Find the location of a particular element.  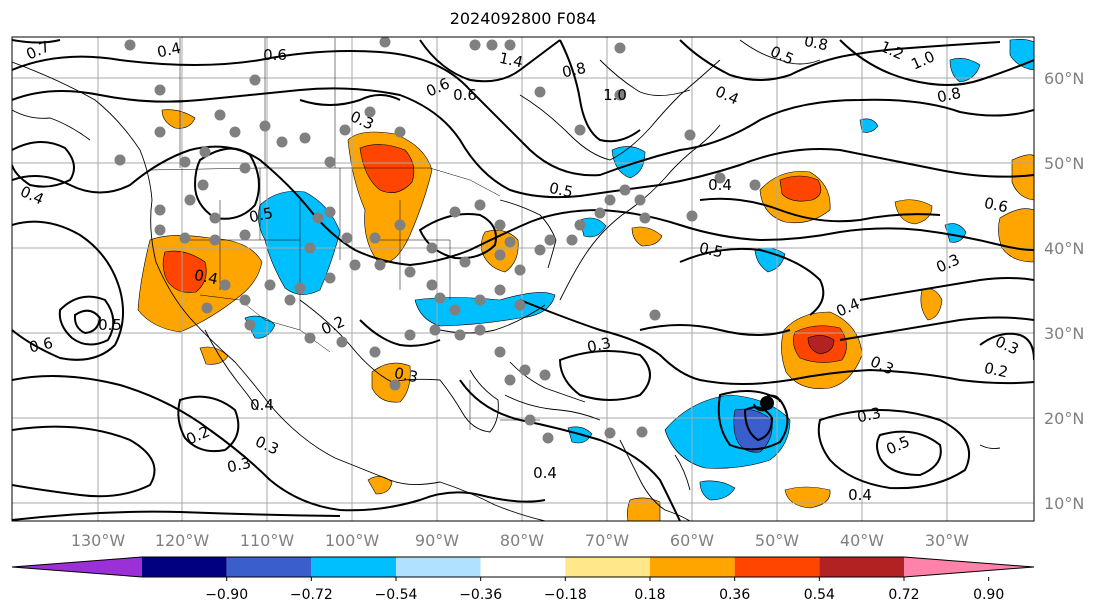

latitude-label: 60°N is located at coordinates (1064, 78).